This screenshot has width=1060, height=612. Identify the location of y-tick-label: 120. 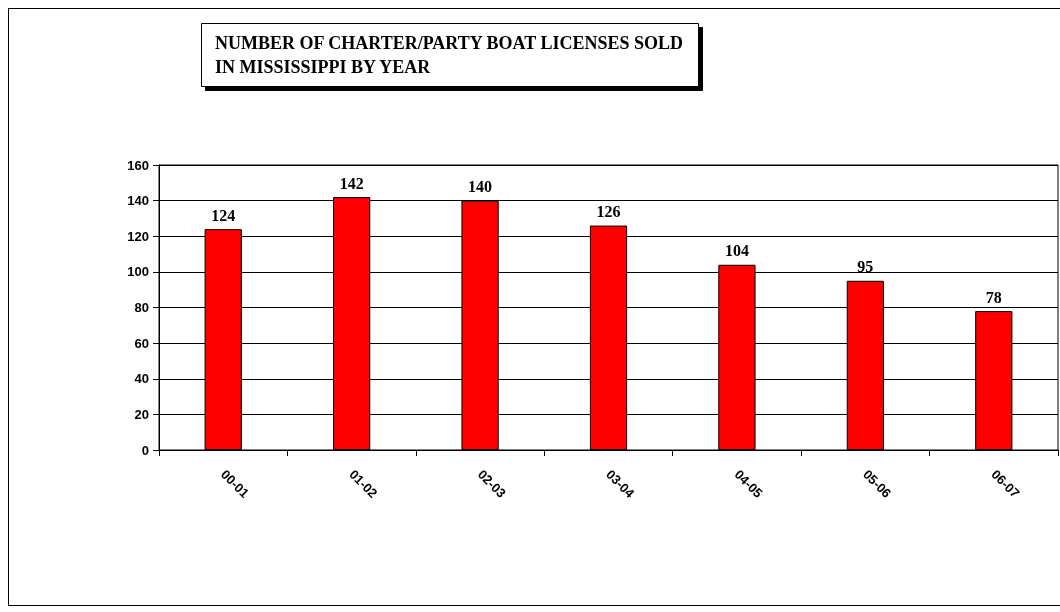
(138, 236).